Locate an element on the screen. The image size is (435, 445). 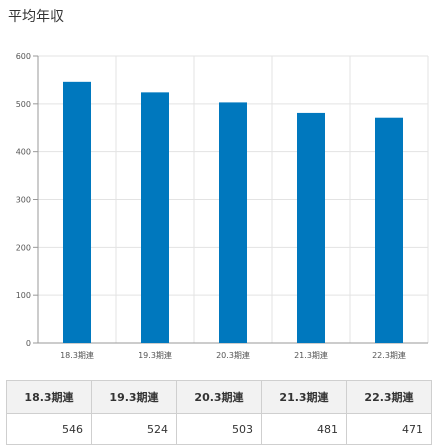
y-tick-label: 400 is located at coordinates (23, 152).